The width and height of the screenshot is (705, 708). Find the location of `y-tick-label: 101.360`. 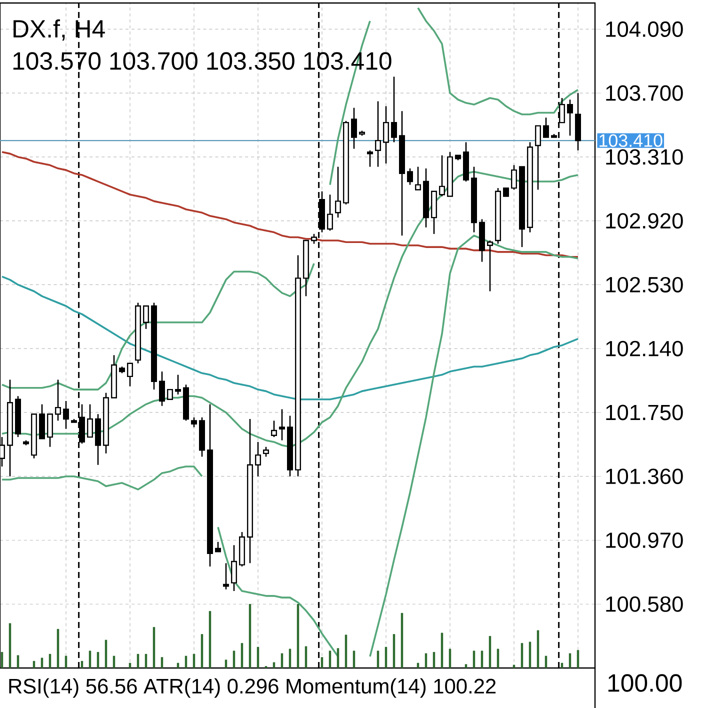

y-tick-label: 101.360 is located at coordinates (644, 476).